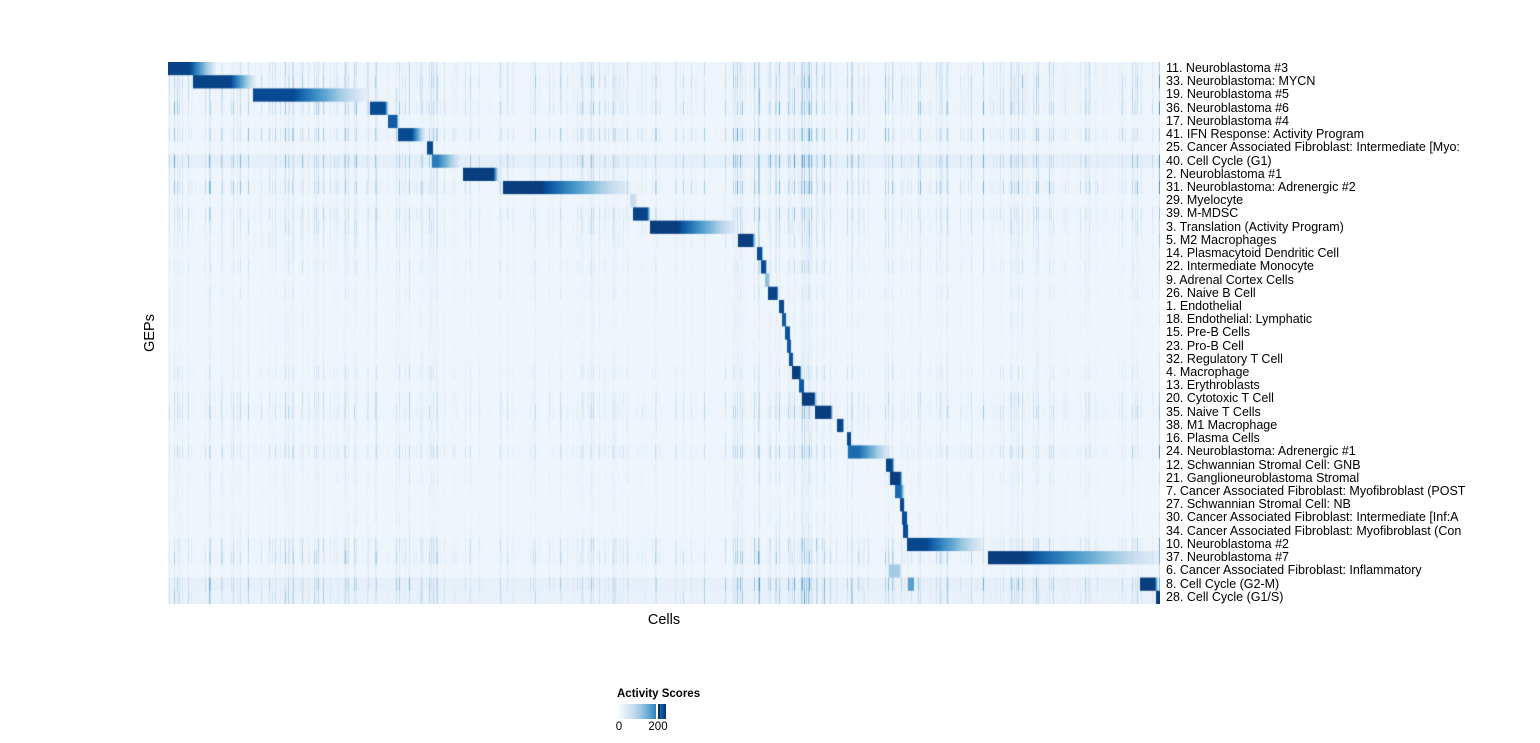  I want to click on row-label: 40. Cell Cycle (G1), so click(1219, 160).